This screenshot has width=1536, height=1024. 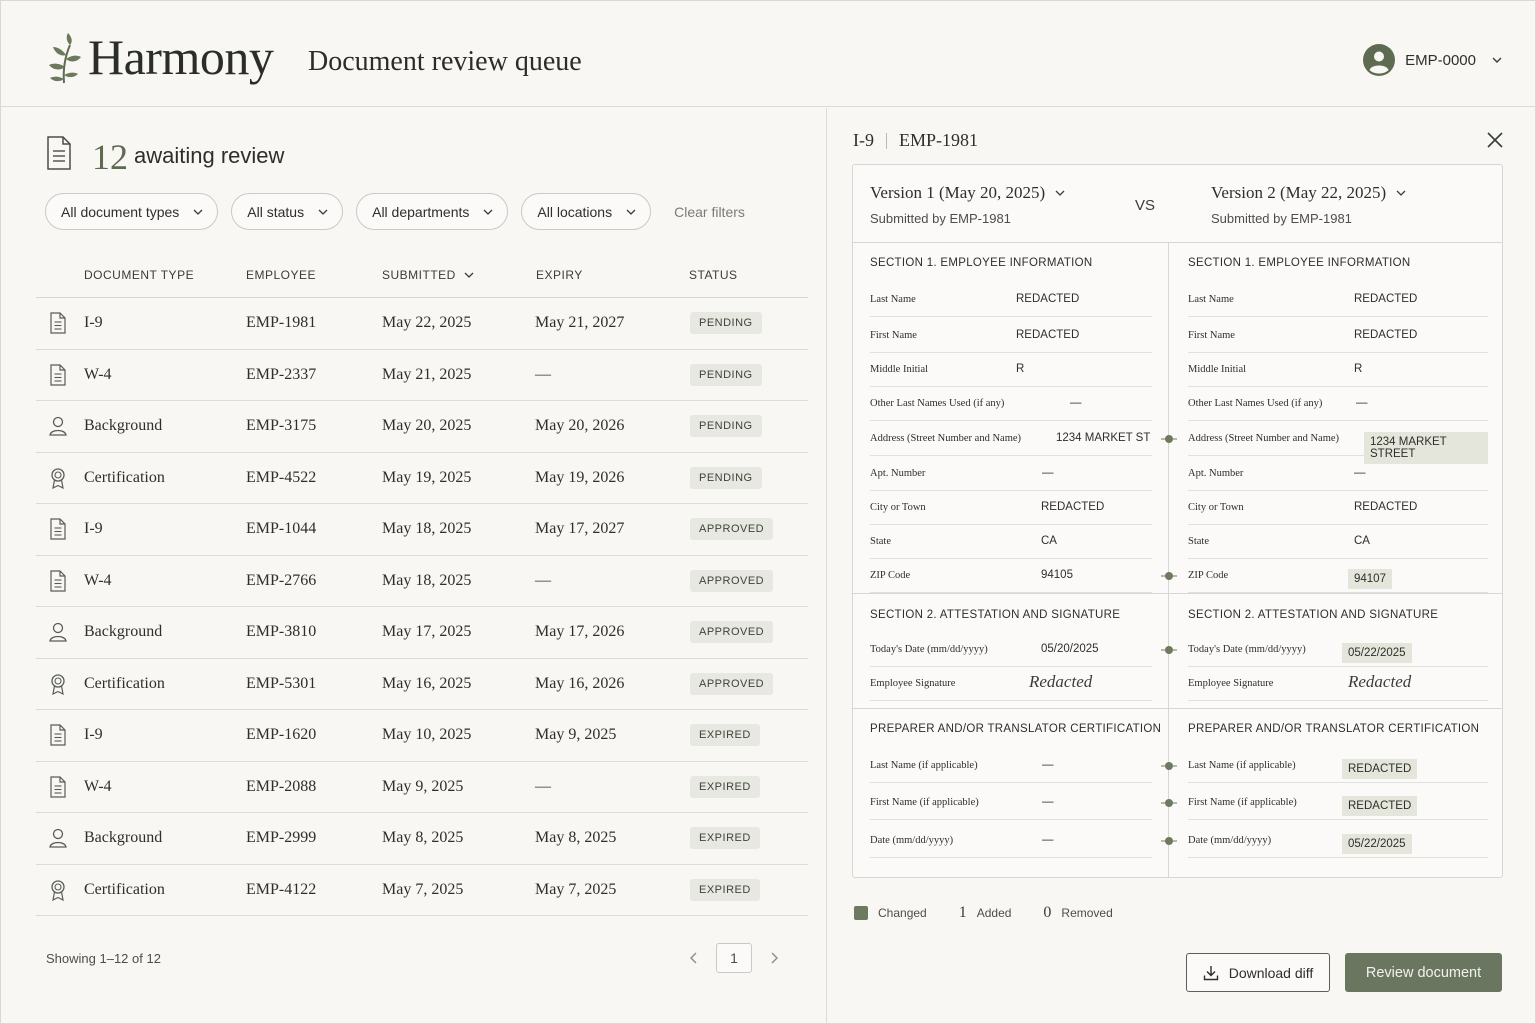 What do you see at coordinates (898, 473) in the screenshot?
I see `field-label: Apt. Number` at bounding box center [898, 473].